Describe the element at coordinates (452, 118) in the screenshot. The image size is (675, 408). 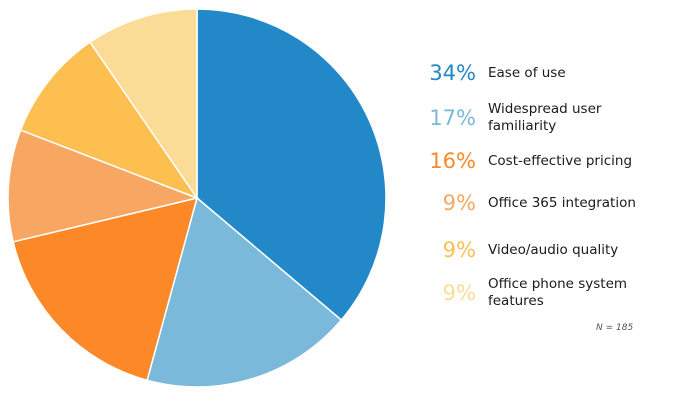
I see `legend-percent: 17%` at that location.